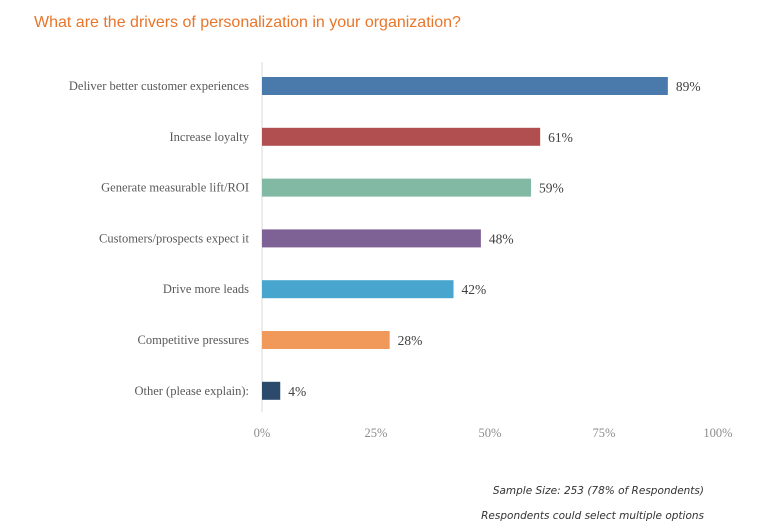 The height and width of the screenshot is (527, 768). Describe the element at coordinates (175, 188) in the screenshot. I see `category-label: Generate measurable lift/ROI` at that location.